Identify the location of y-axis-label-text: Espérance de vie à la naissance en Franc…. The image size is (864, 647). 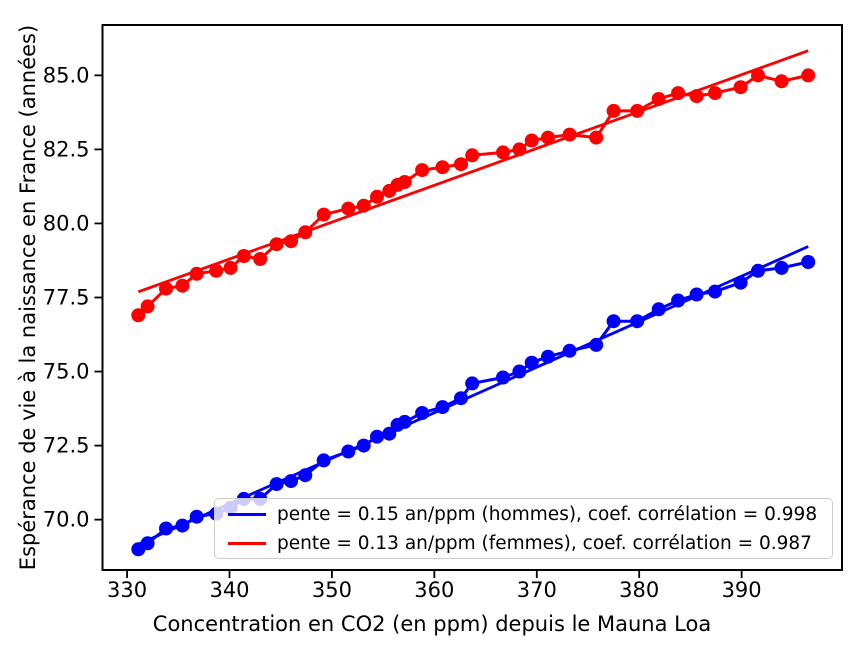
(28, 297).